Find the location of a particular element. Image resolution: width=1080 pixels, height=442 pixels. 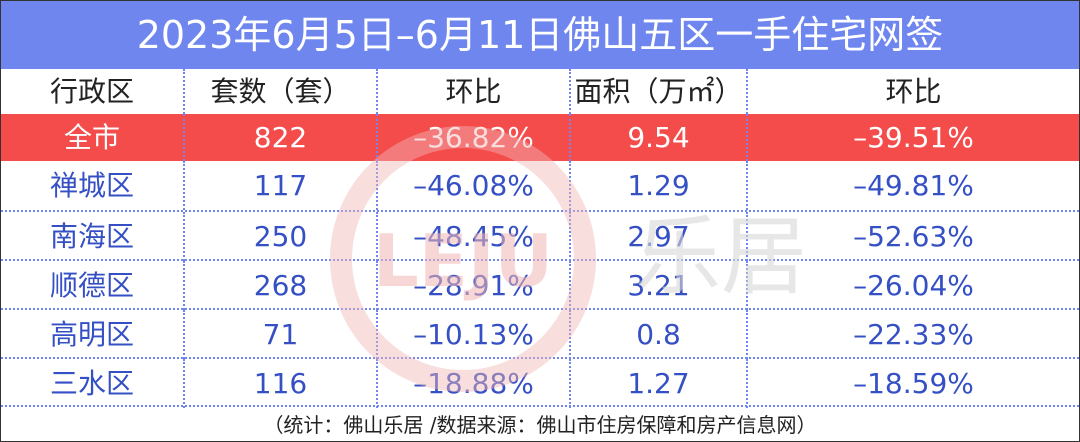

table-row: 禅城区 117 –46.08% 1.29 –49.81% is located at coordinates (540, 185).